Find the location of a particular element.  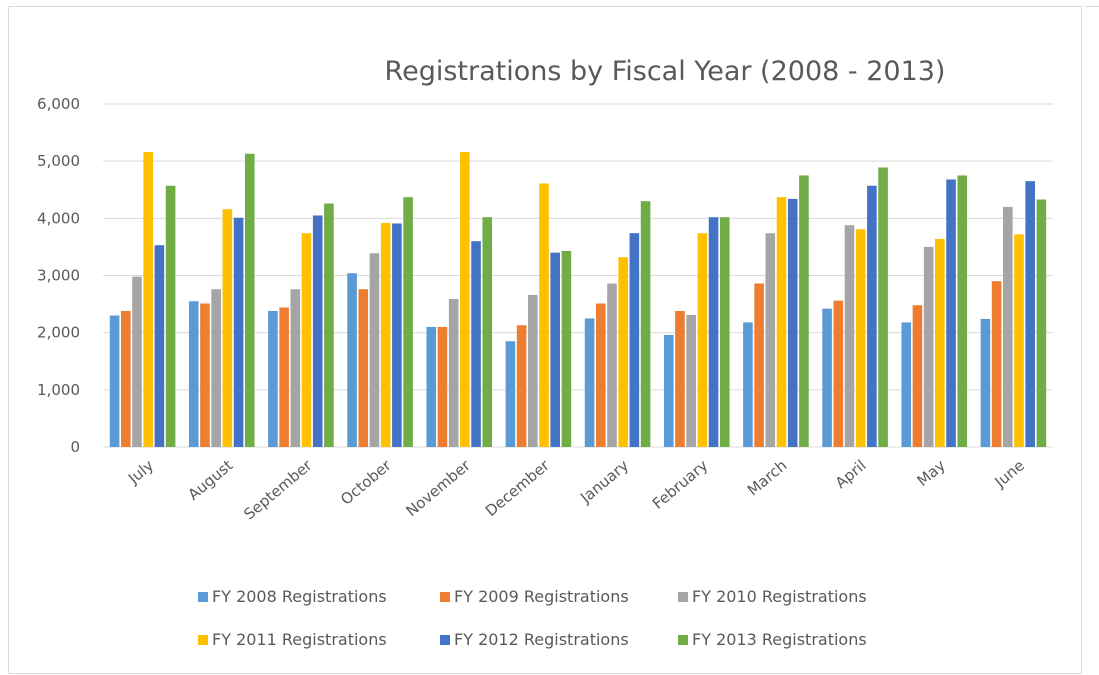

x-tick-label: August is located at coordinates (211, 480).